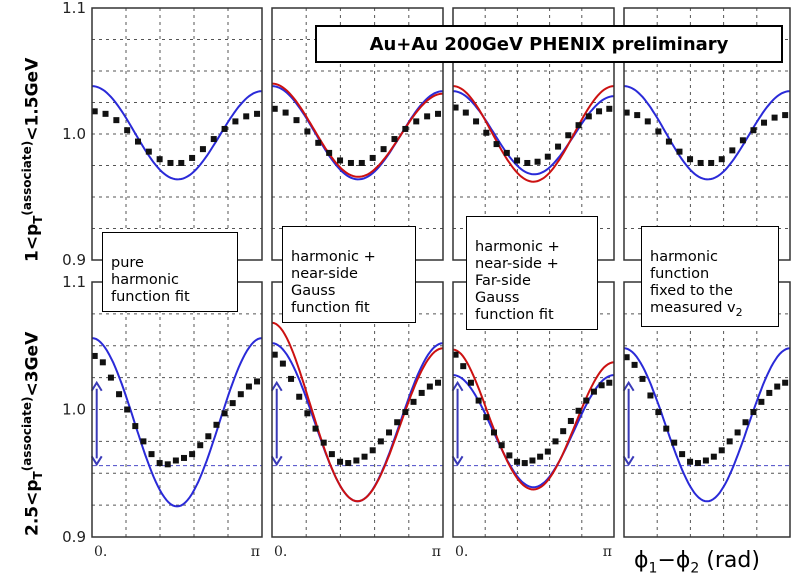  Describe the element at coordinates (653, 568) in the screenshot. I see `x-label-sub1: 1` at that location.